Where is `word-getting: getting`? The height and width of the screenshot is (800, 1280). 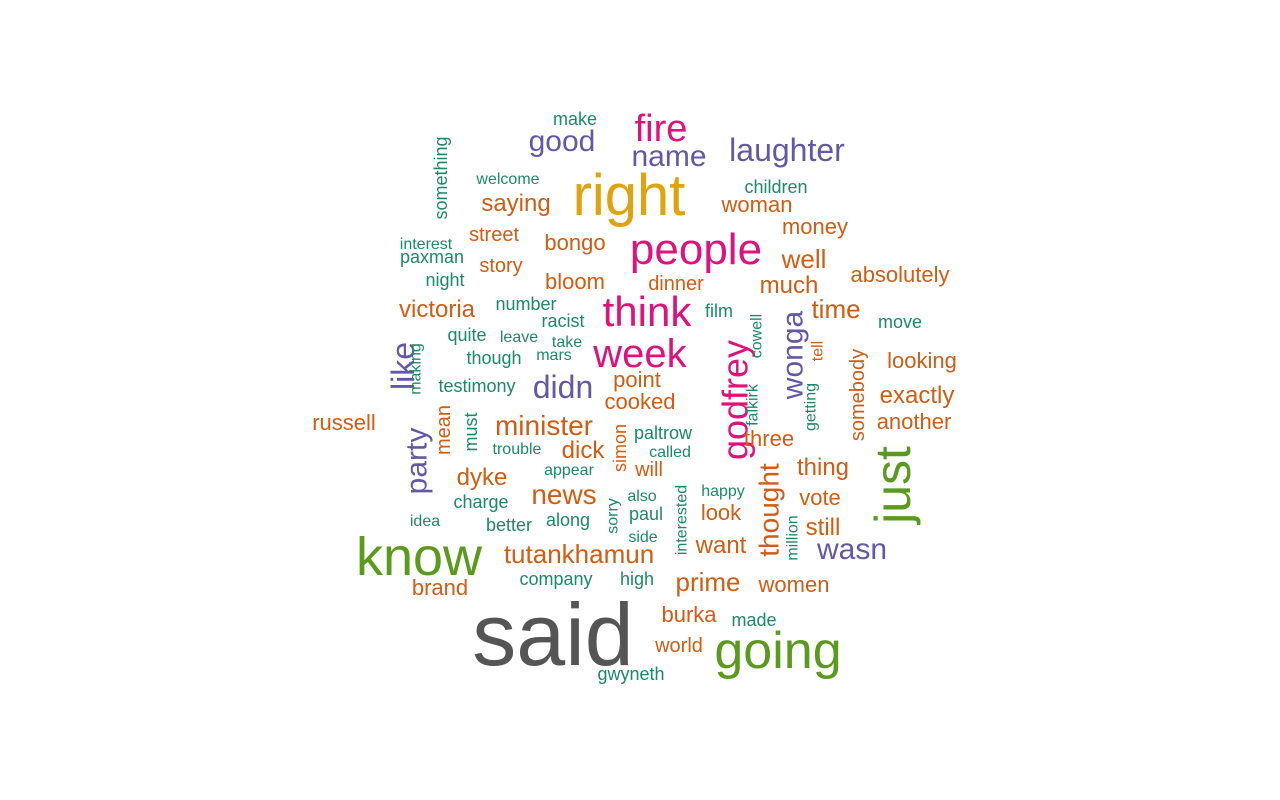
word-getting: getting is located at coordinates (811, 407).